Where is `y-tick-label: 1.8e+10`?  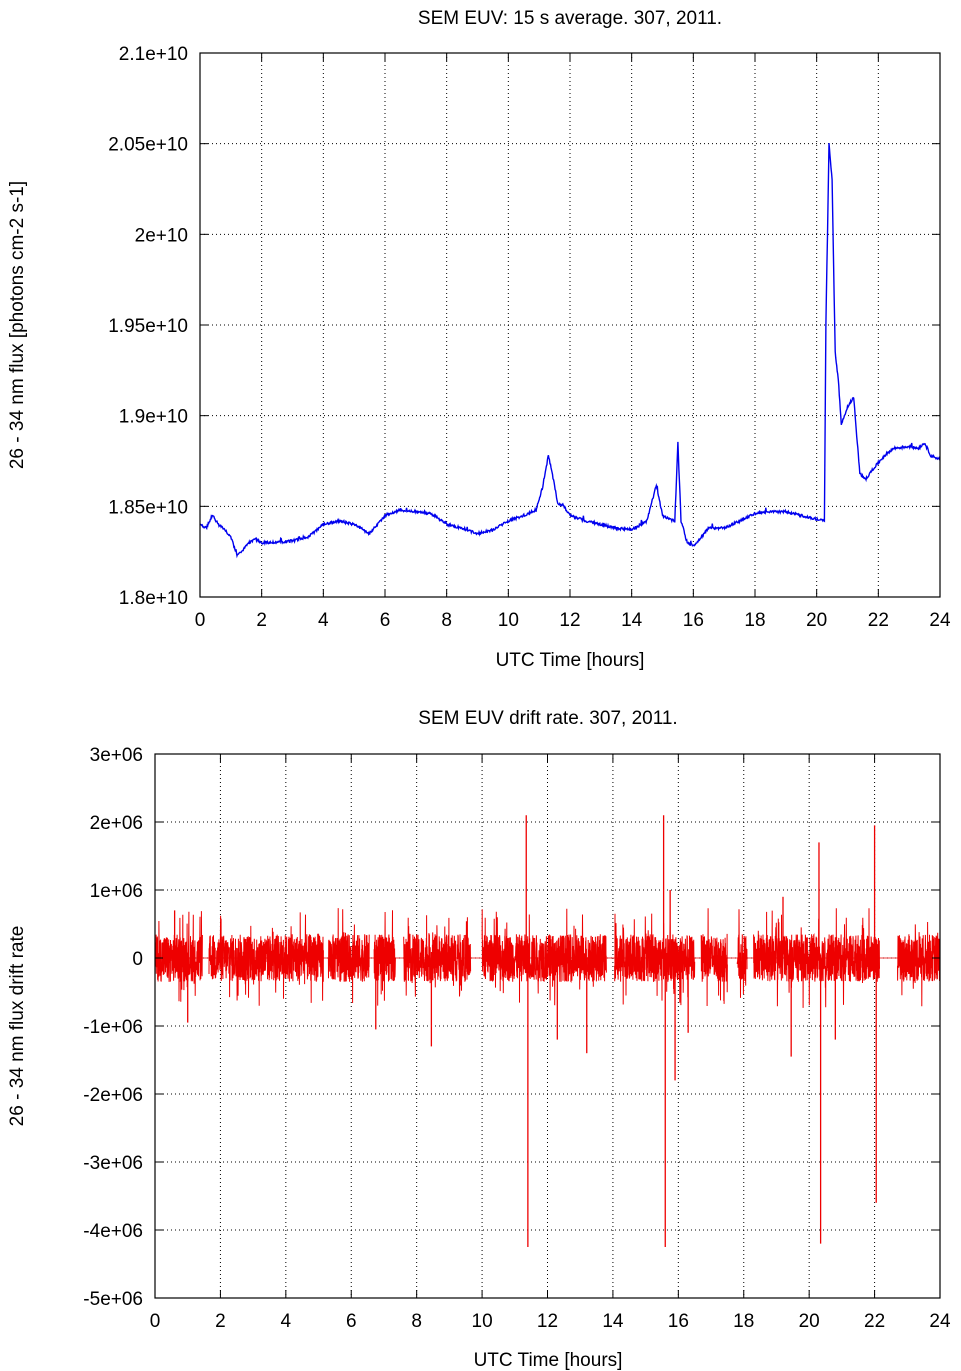 y-tick-label: 1.8e+10 is located at coordinates (153, 598).